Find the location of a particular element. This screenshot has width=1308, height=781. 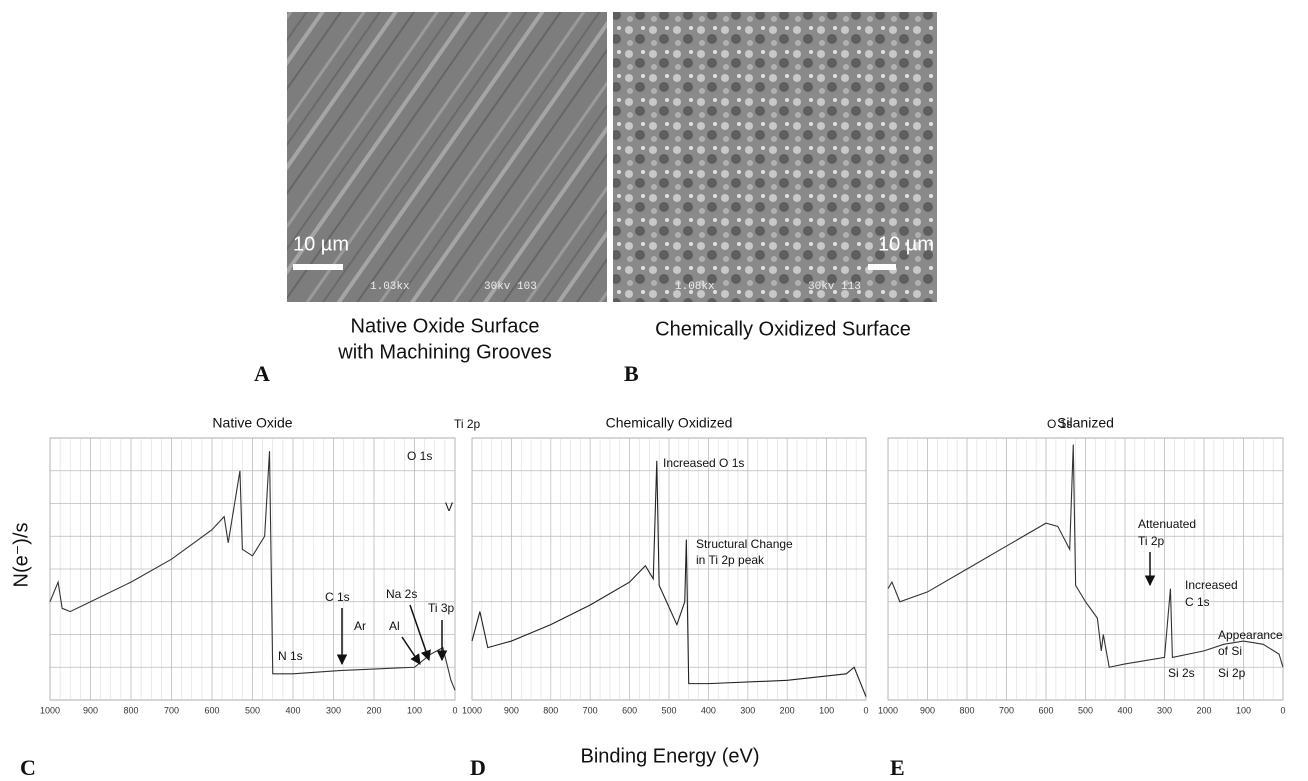

panel-label: C is located at coordinates (28, 767).